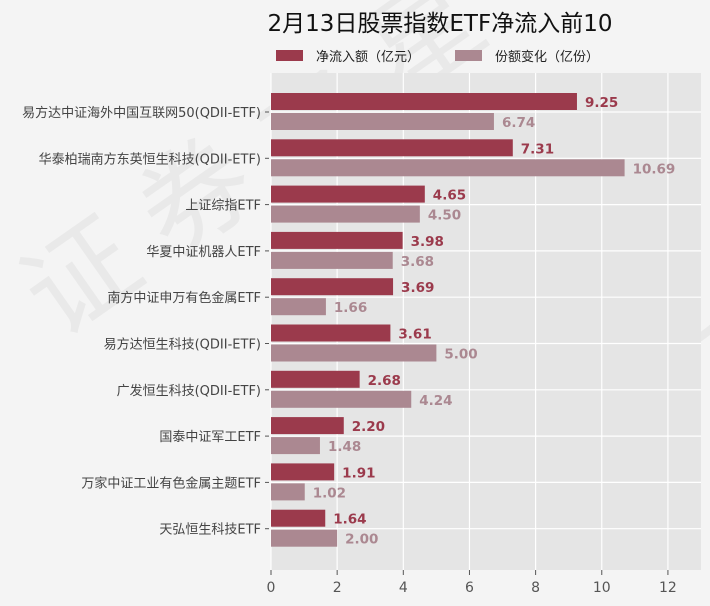 The image size is (710, 606). Describe the element at coordinates (349, 520) in the screenshot. I see `data-label-net-inflow: 1.64` at that location.